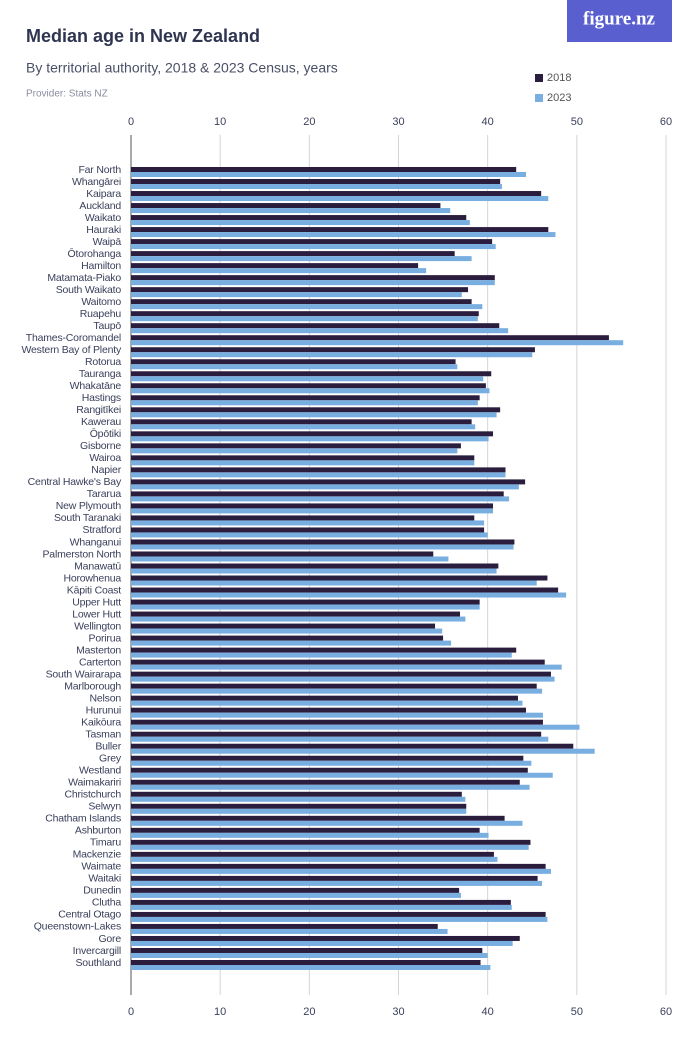 This screenshot has width=700, height=1055. Describe the element at coordinates (100, 206) in the screenshot. I see `y-tick-label: Auckland` at that location.